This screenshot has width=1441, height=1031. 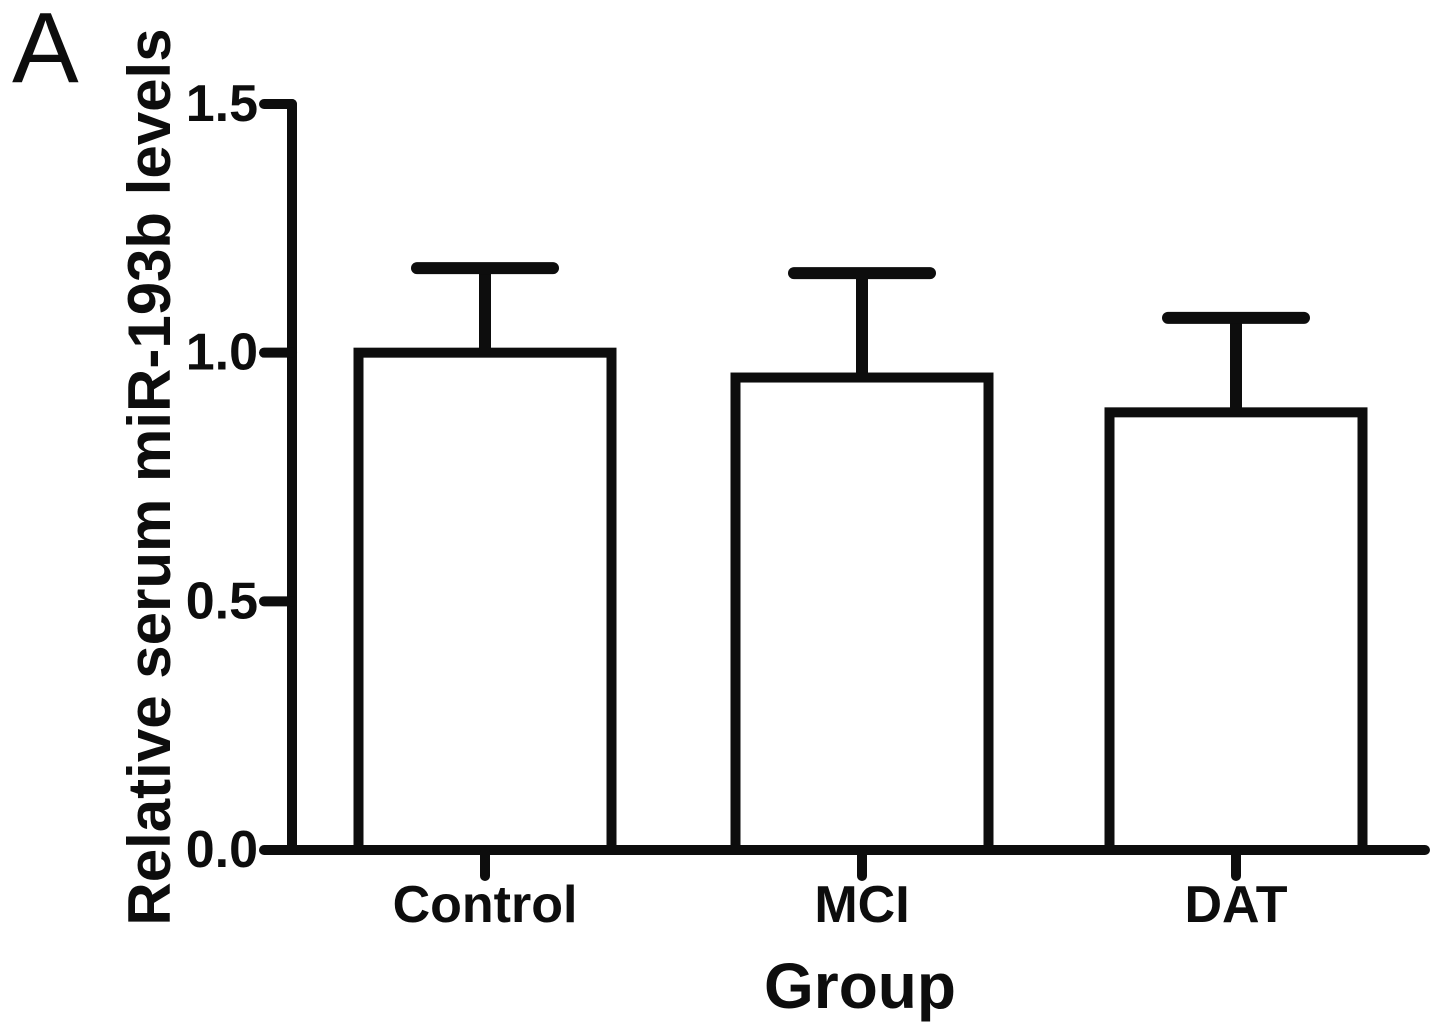 I want to click on y-tick-label-1.0: 1.0, so click(x=222, y=353).